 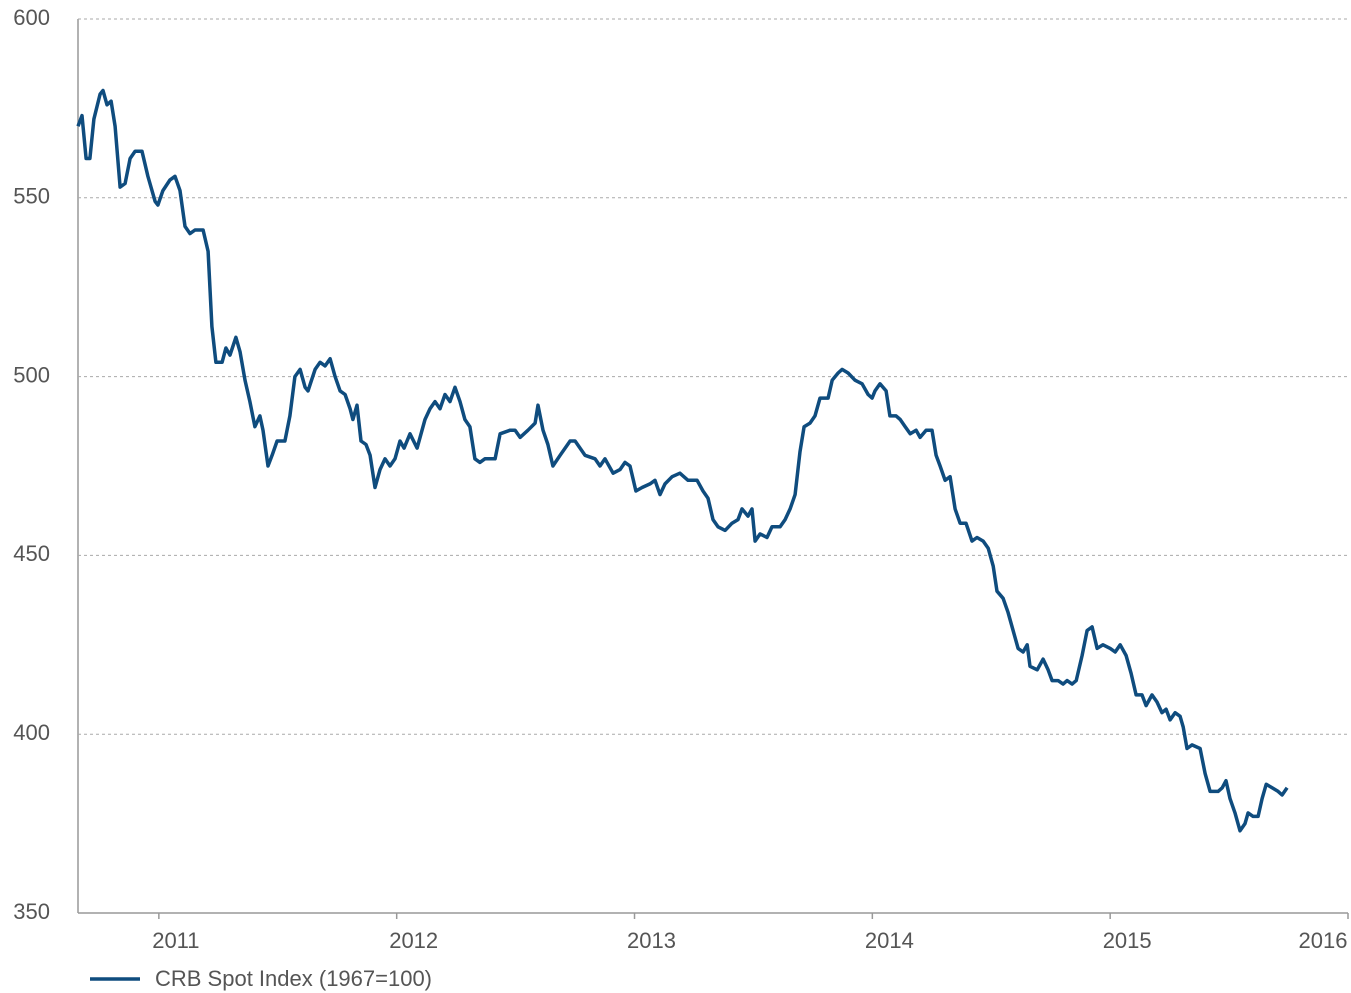 I want to click on x-tick-label: 2014, so click(x=889, y=940).